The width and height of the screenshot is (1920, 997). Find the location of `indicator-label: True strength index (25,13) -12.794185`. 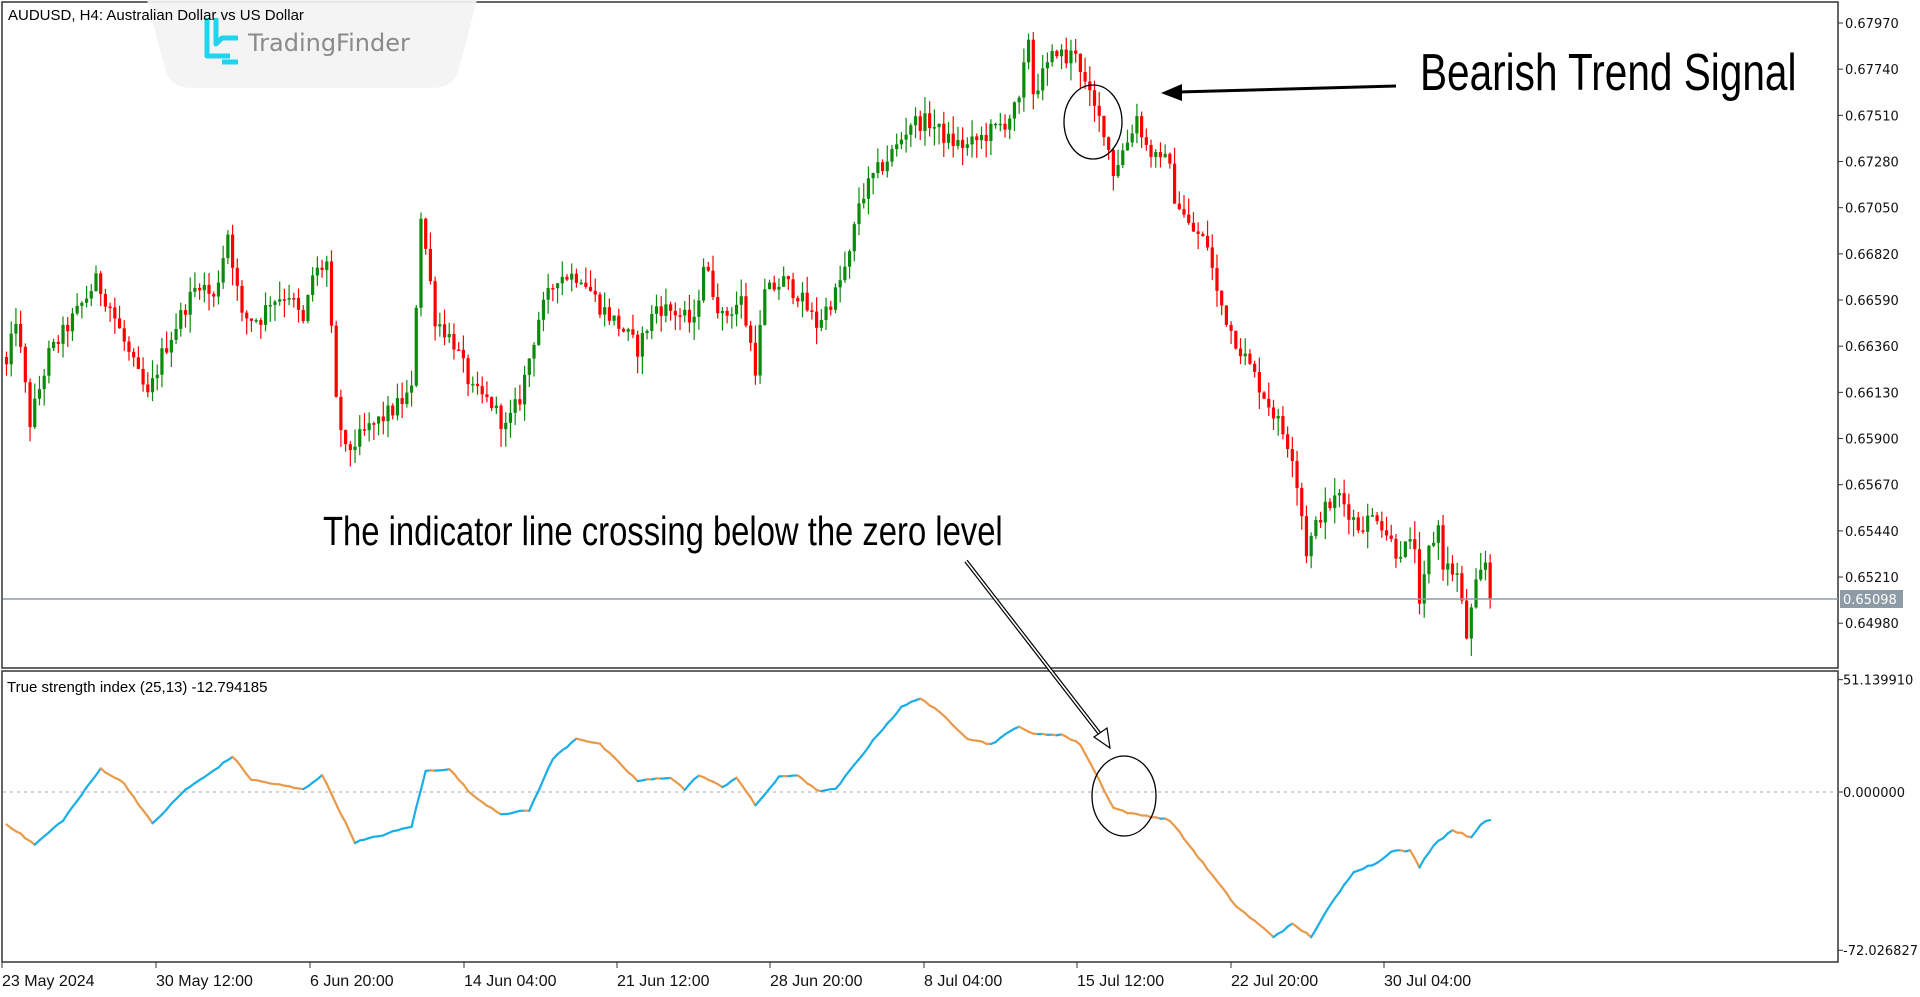

indicator-label: True strength index (25,13) -12.794185 is located at coordinates (137, 687).